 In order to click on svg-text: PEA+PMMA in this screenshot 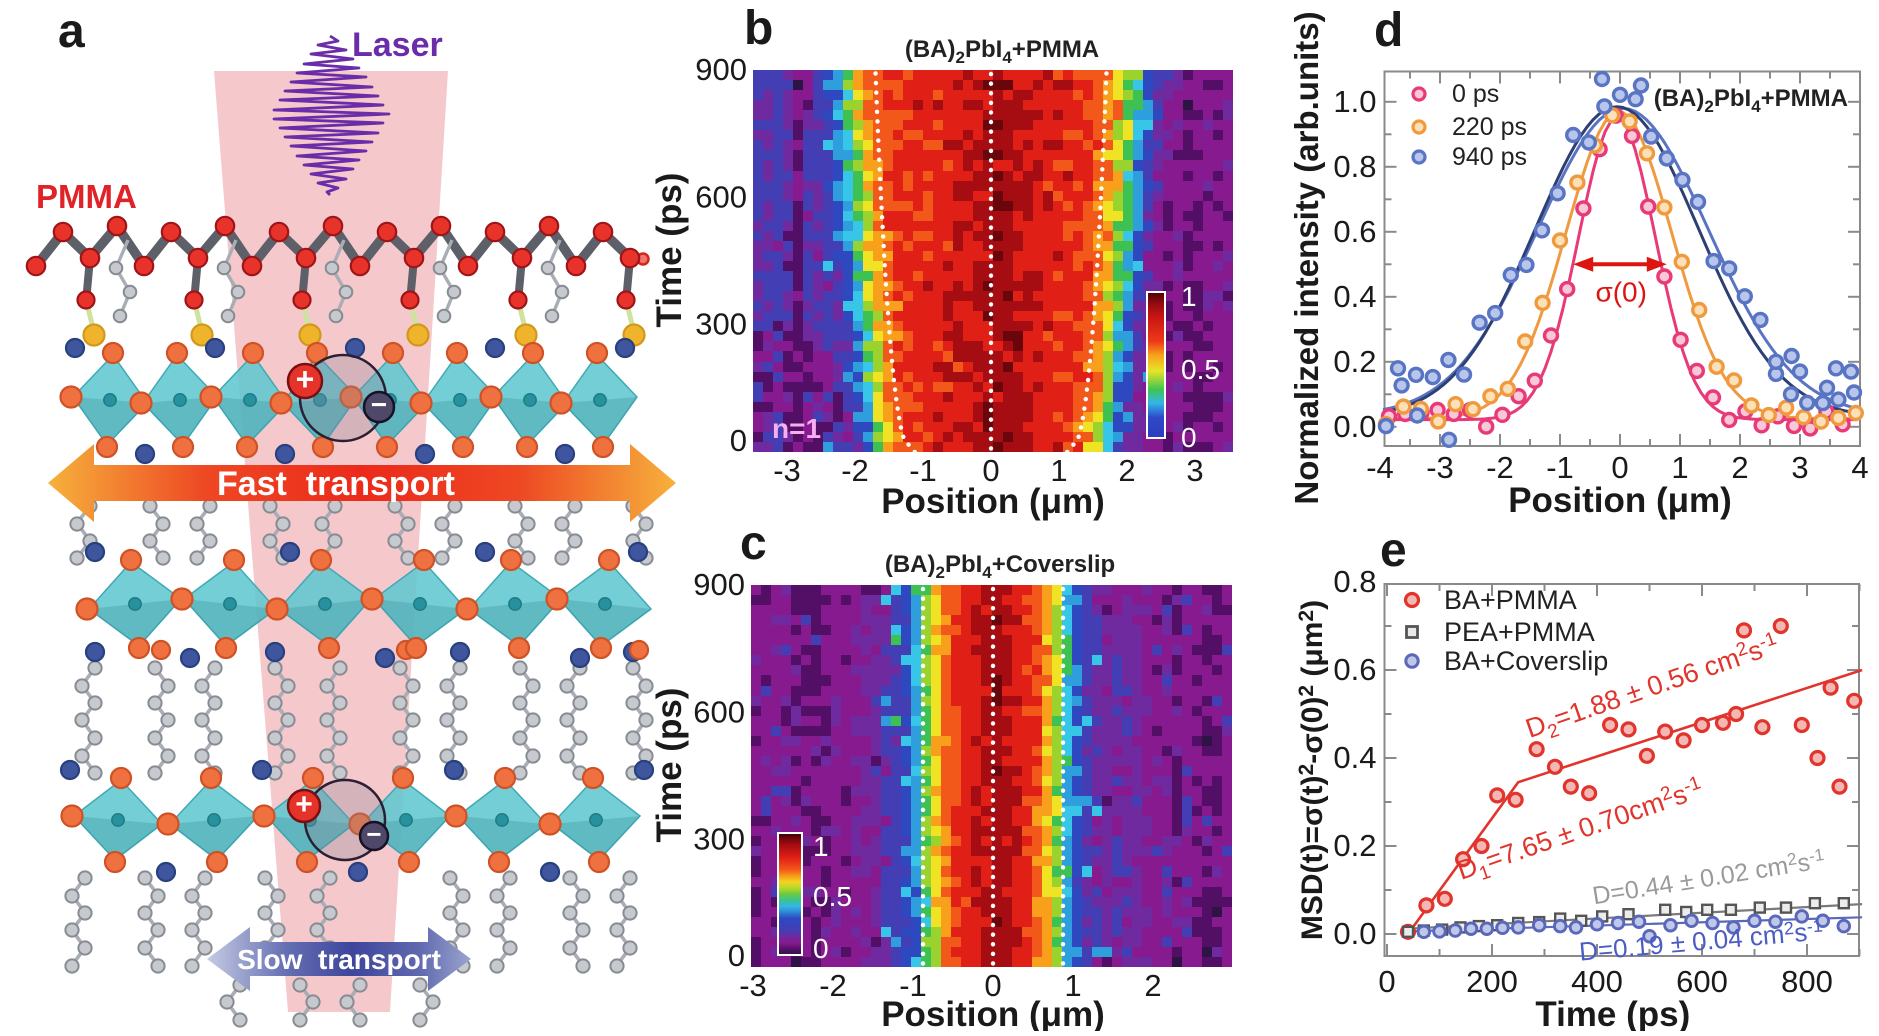, I will do `click(1519, 632)`.